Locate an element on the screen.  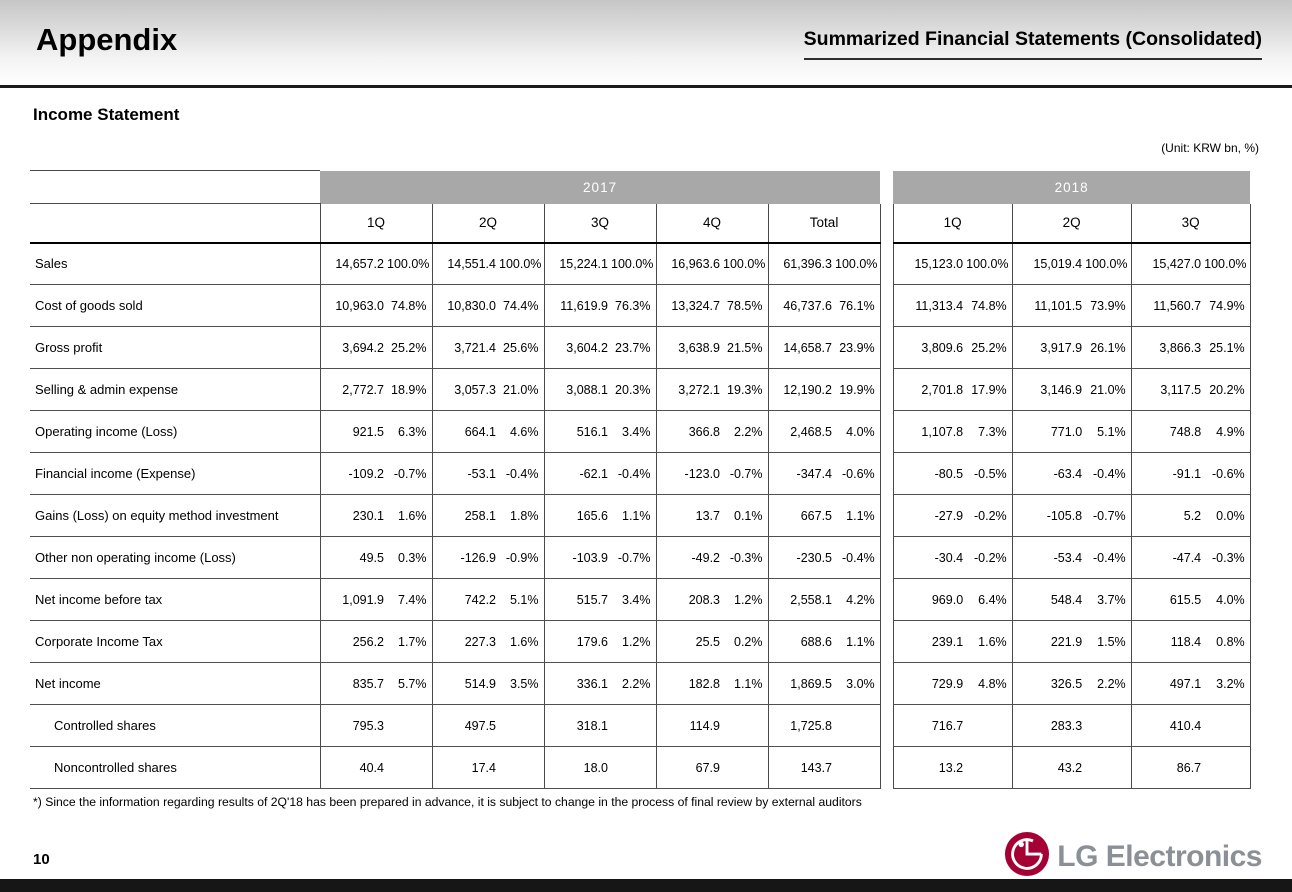
pct-cell: 5.7% is located at coordinates (409, 683).